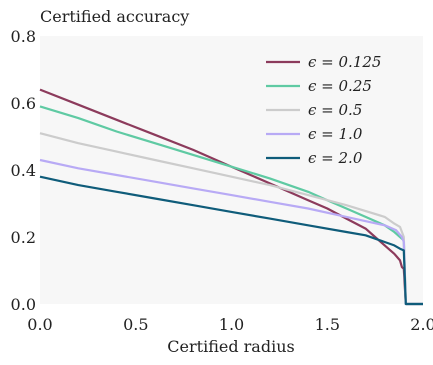 The image size is (433, 365). Describe the element at coordinates (23, 36) in the screenshot. I see `y-tick-label: 0.8` at that location.